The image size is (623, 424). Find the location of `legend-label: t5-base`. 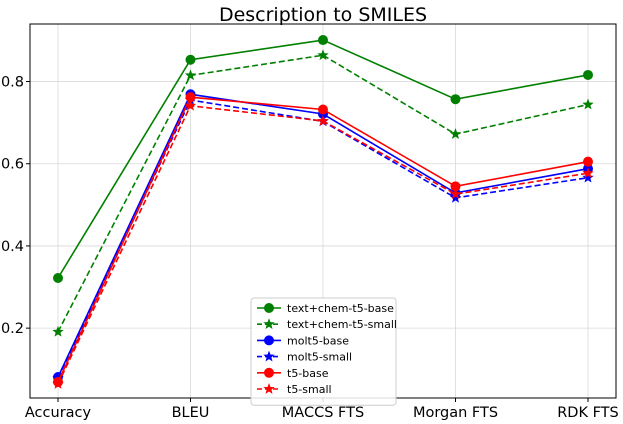

legend-label: t5-base is located at coordinates (308, 373).